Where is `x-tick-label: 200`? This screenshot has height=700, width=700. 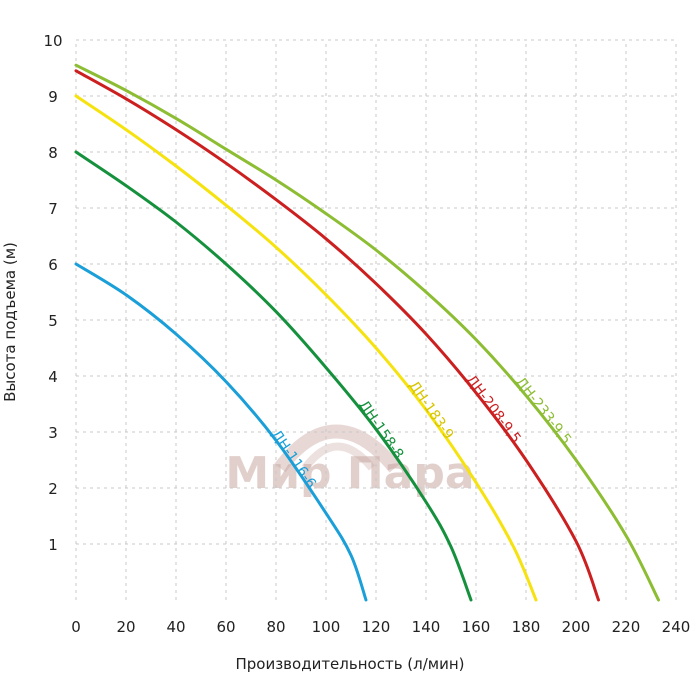
x-tick-label: 200 is located at coordinates (576, 627).